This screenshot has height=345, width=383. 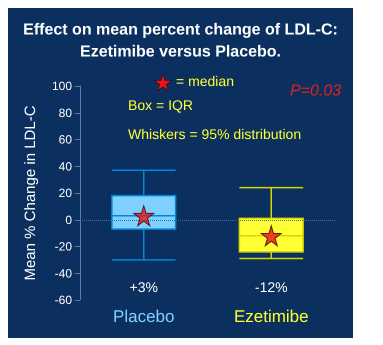 I want to click on chart-title: Effect on mean percent change of LDL-C: Ezetimibe versus Placebo., so click(x=180, y=41).